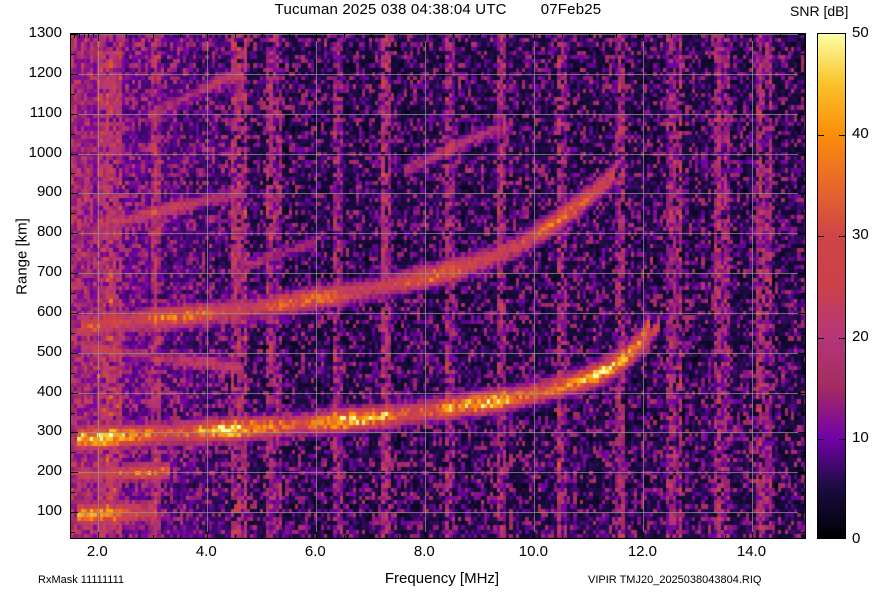 This screenshot has height=595, width=884. I want to click on source-file-label: VIPIR TMJ20_2025038043804.RIQ, so click(675, 580).